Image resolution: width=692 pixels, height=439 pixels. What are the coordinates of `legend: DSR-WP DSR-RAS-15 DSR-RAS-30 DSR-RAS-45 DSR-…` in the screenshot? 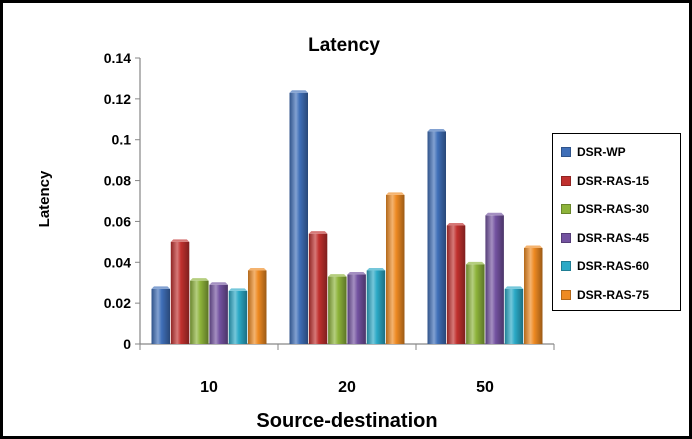 It's located at (616, 222).